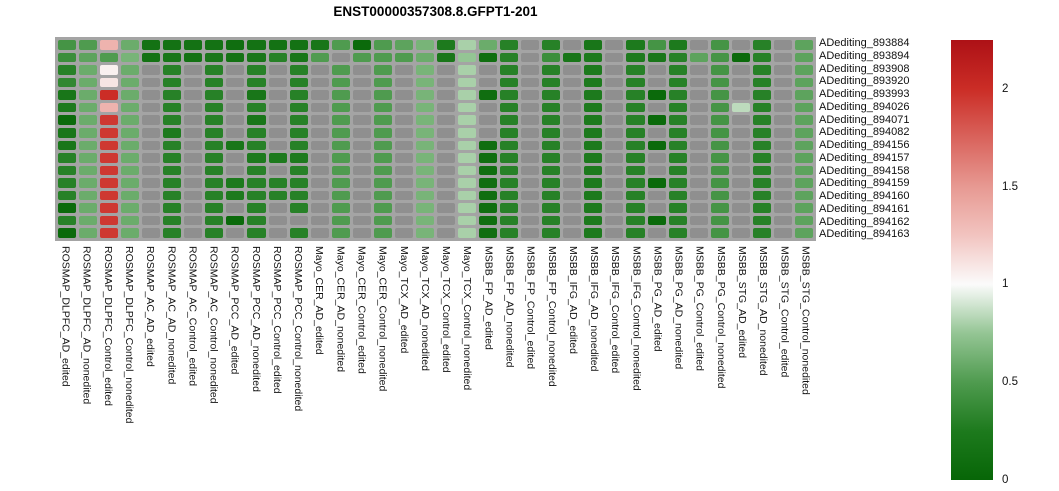  Describe the element at coordinates (864, 119) in the screenshot. I see `row-label: ADediting_894071` at that location.